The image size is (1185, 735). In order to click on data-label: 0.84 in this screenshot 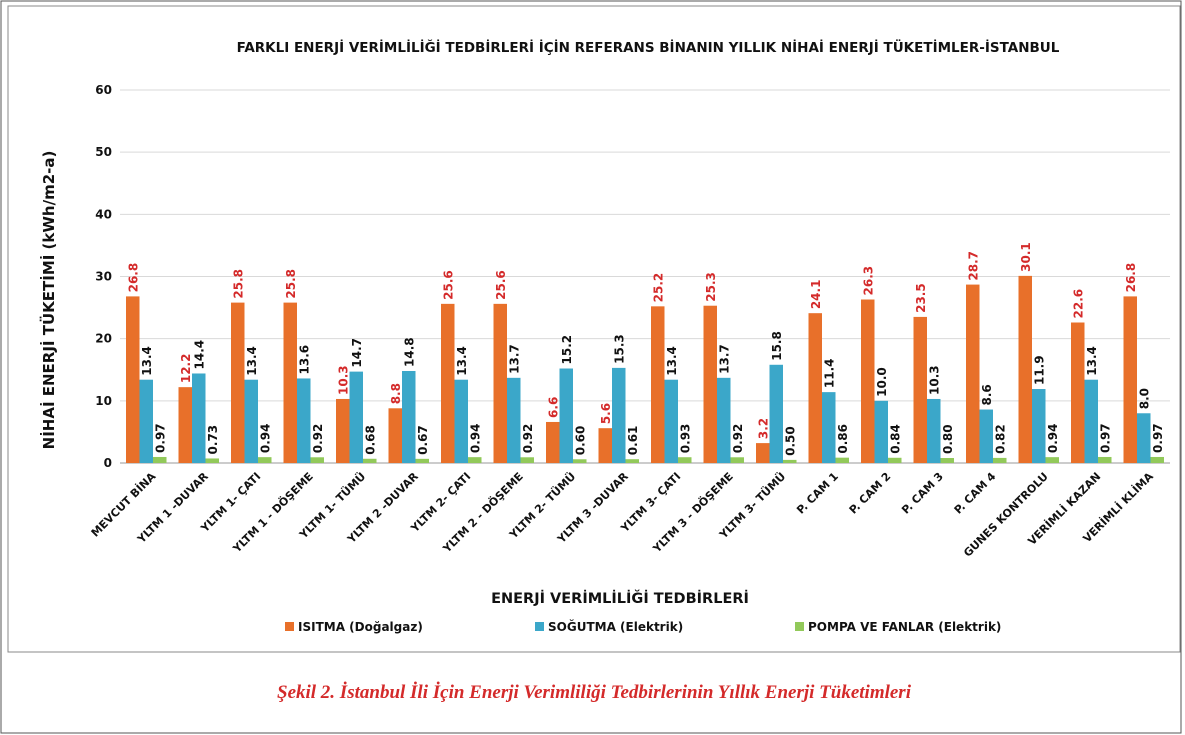, I will do `click(895, 439)`.